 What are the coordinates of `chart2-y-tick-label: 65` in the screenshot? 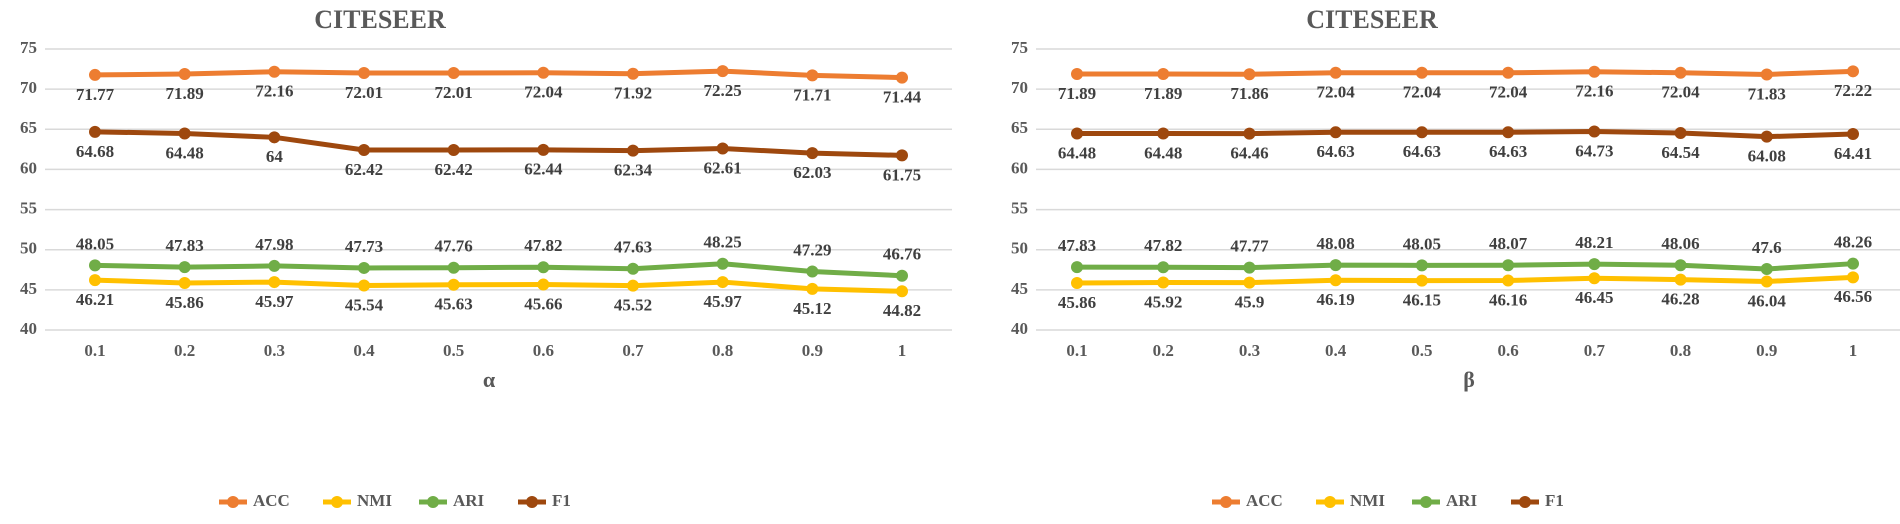 It's located at (1019, 127).